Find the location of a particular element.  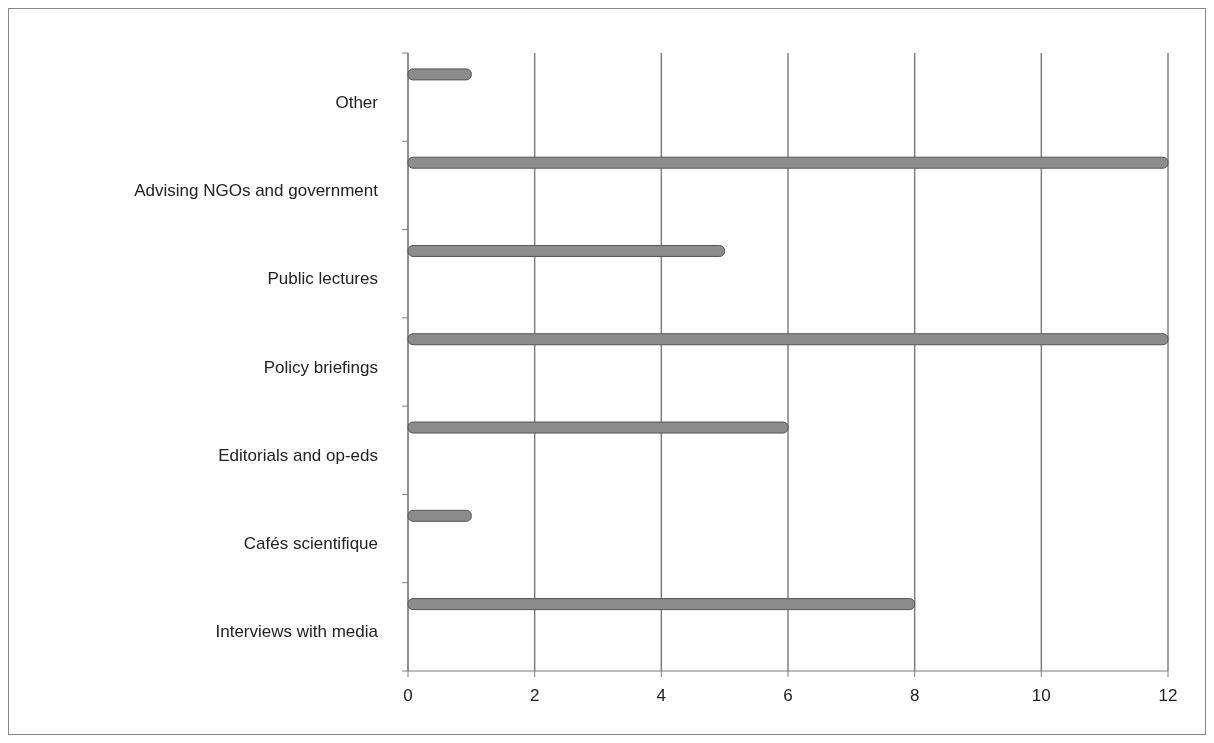

y-tick-label: Editorials and op-eds is located at coordinates (298, 455).